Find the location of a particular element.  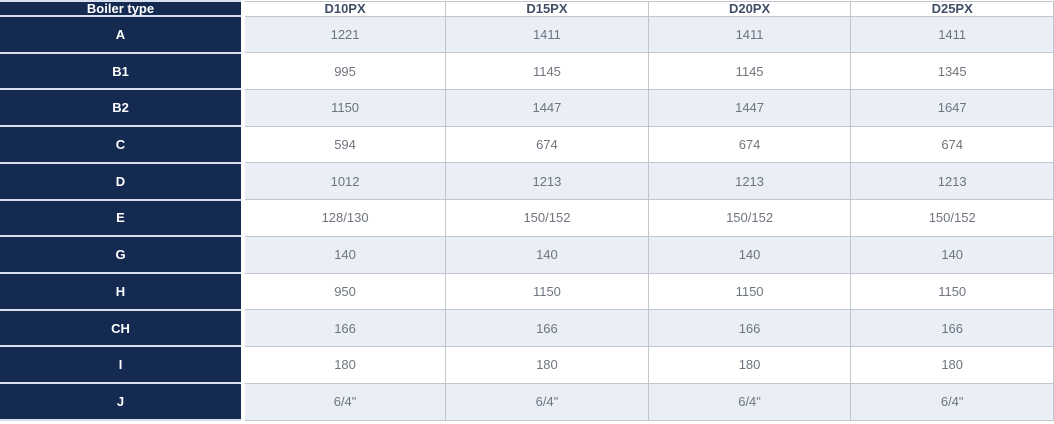

table-cell: 950 is located at coordinates (344, 291).